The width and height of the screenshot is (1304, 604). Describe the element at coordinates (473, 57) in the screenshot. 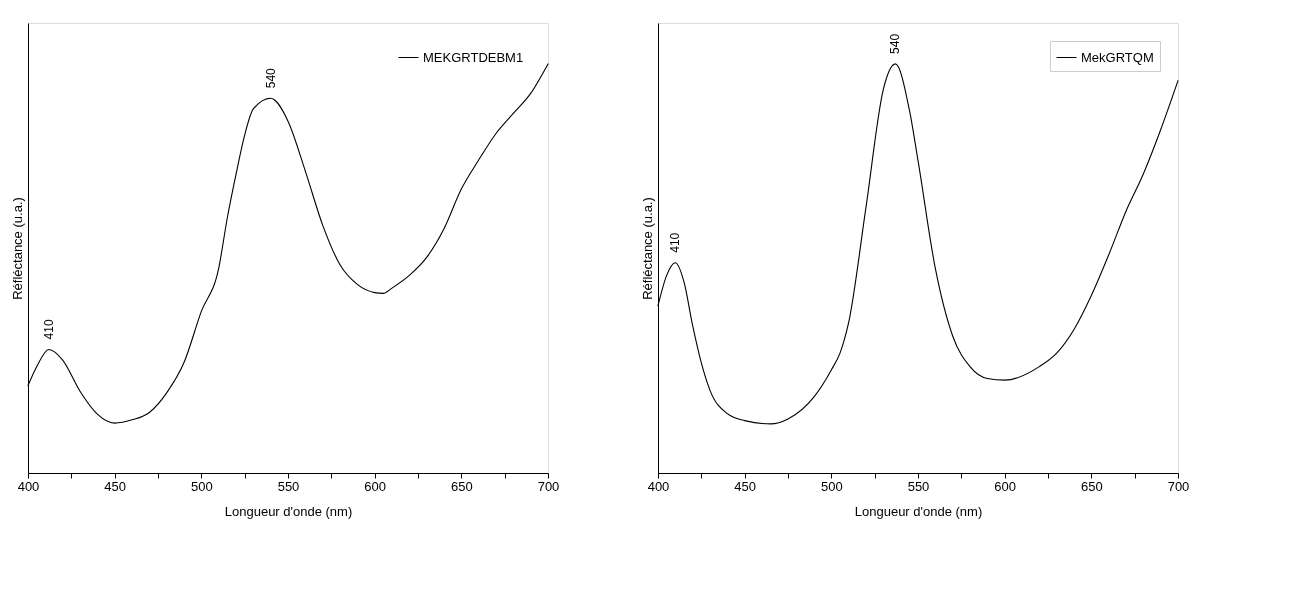

I see `legend-label: MEKGRTDEBM1` at that location.